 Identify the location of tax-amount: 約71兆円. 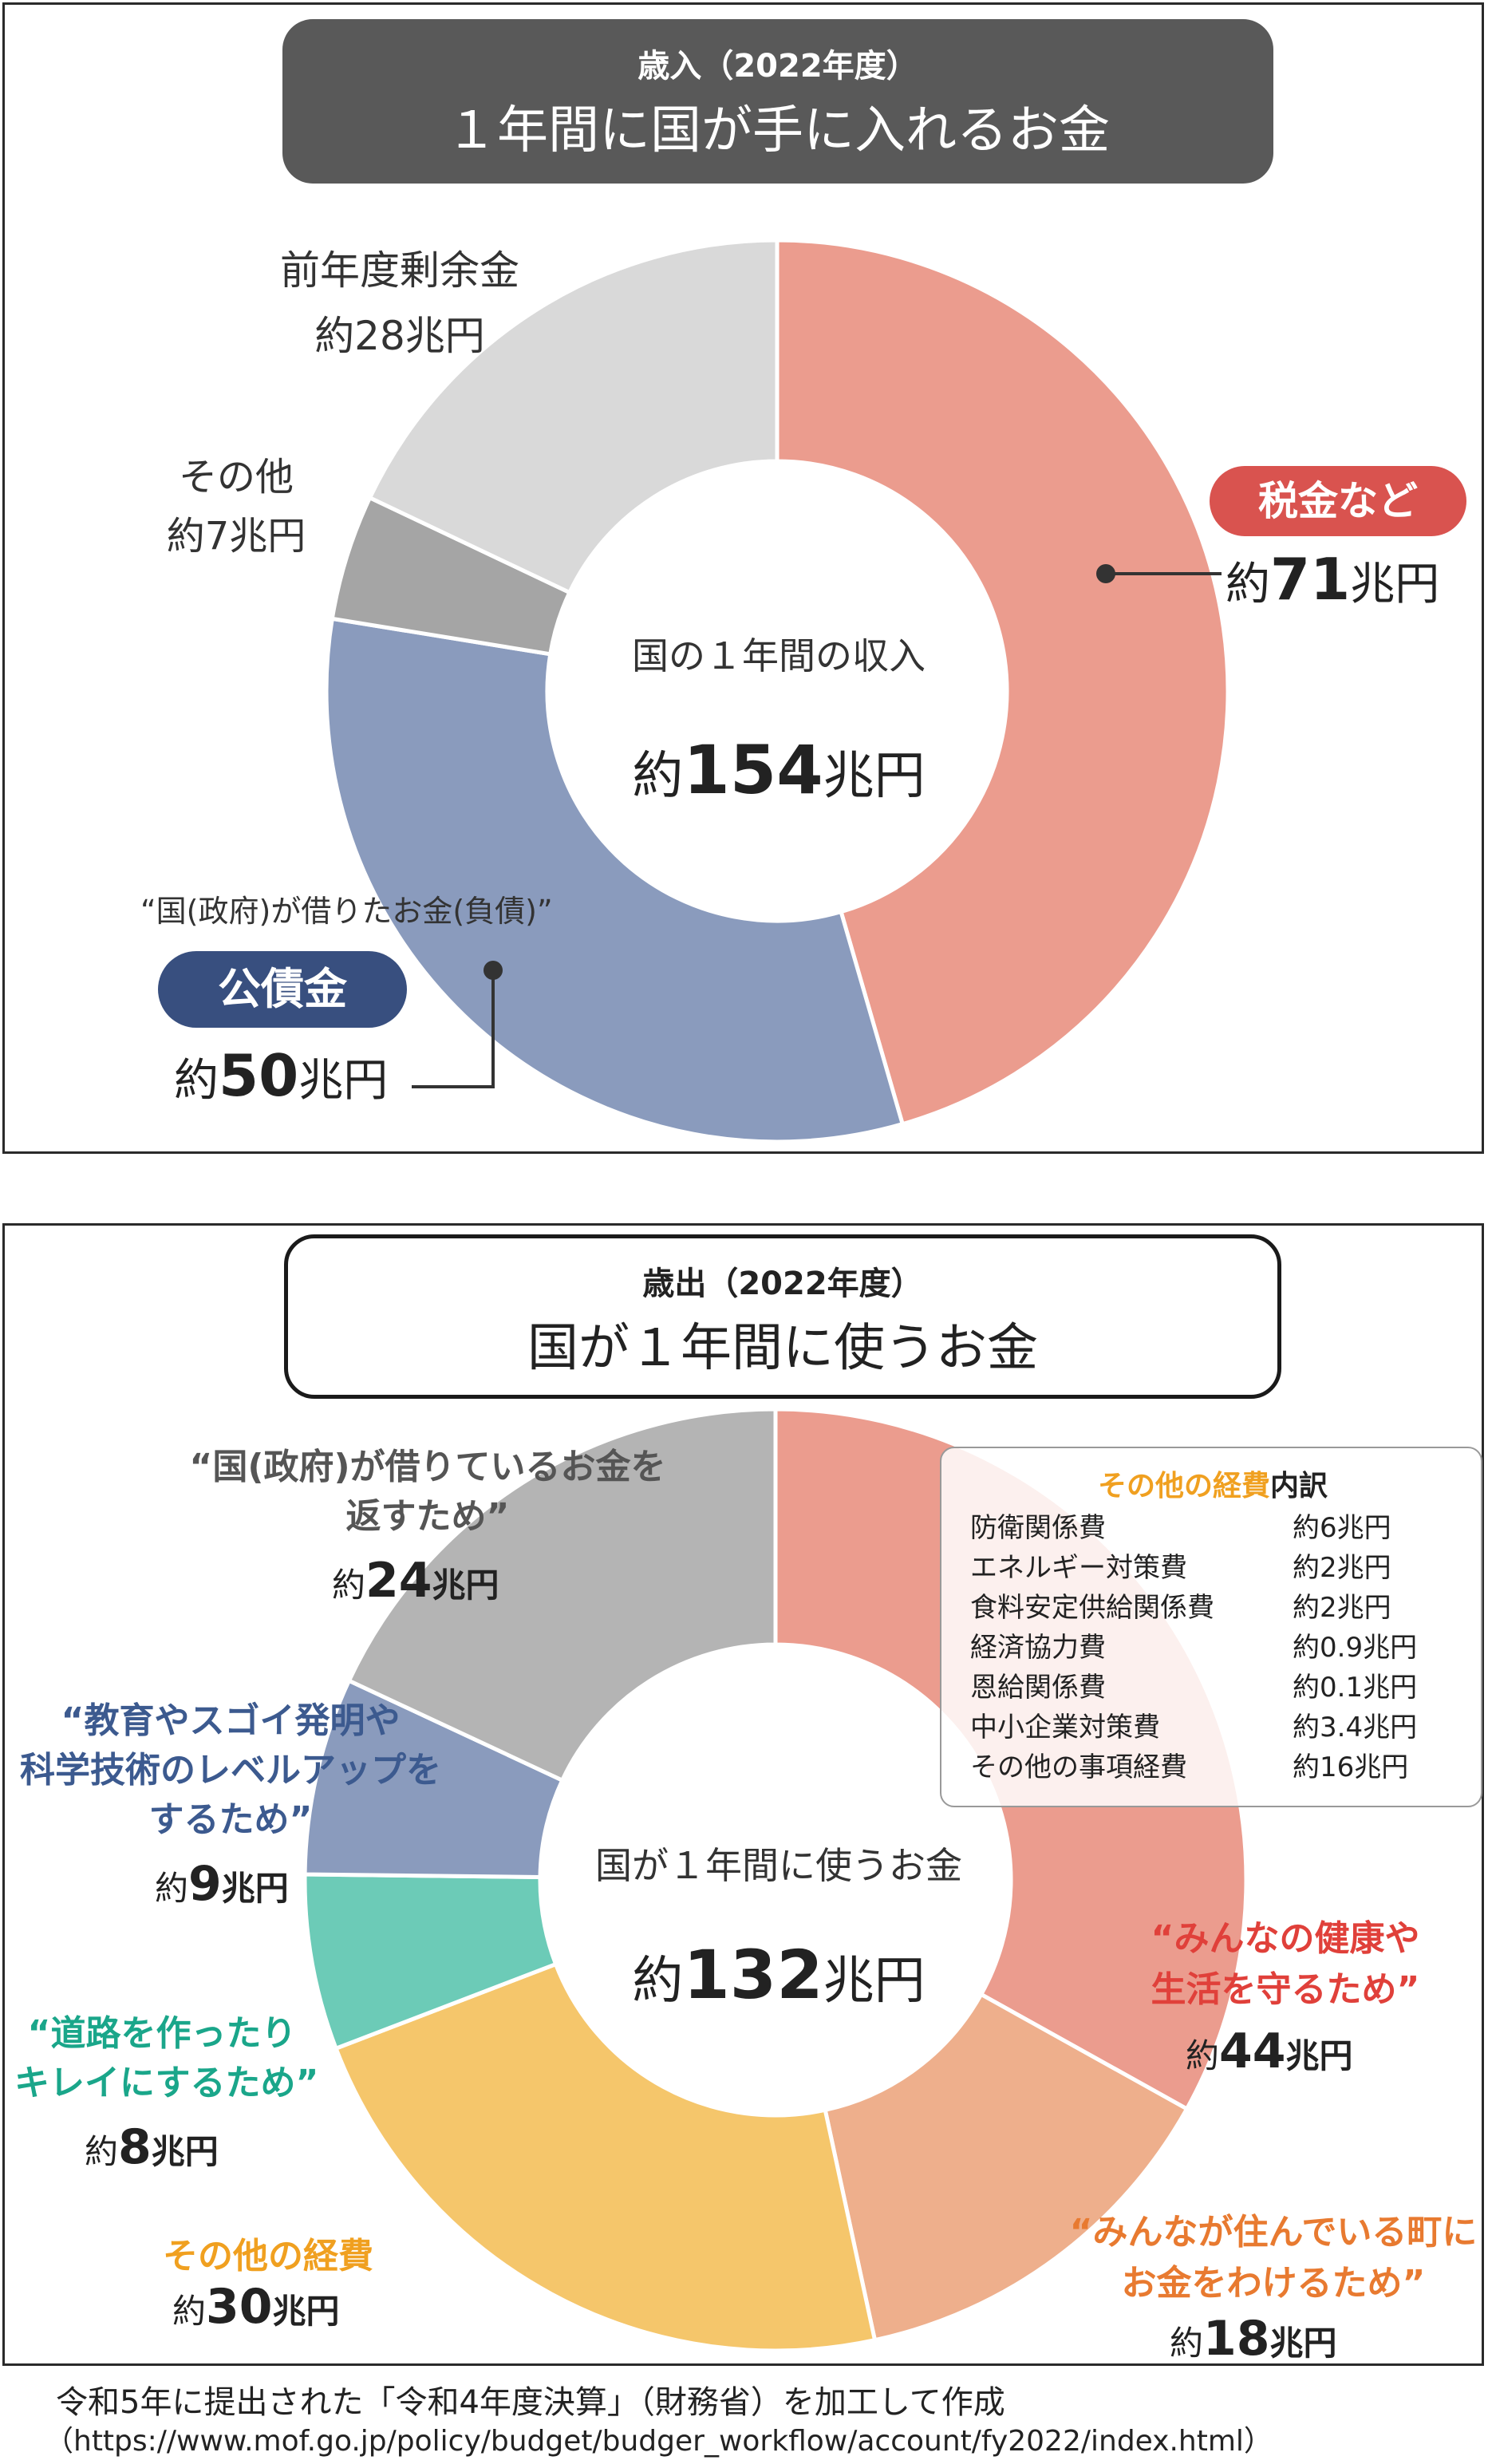
(1332, 579).